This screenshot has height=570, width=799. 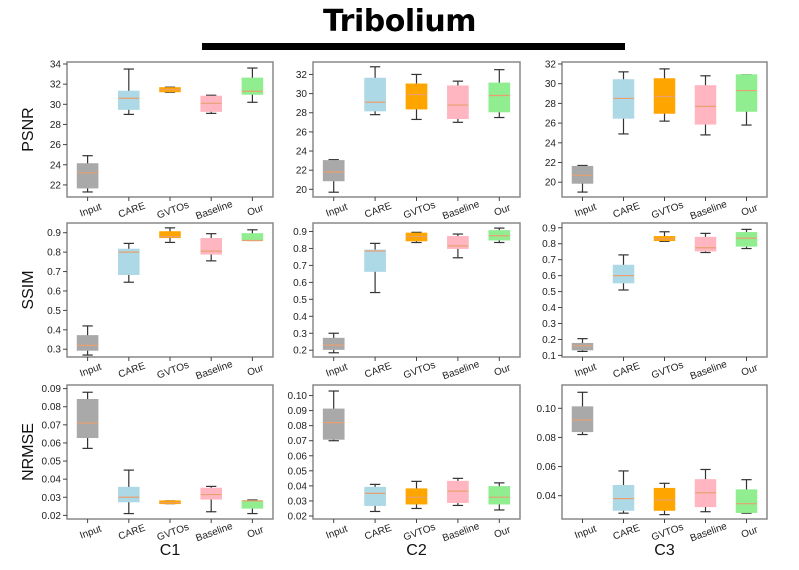 What do you see at coordinates (585, 533) in the screenshot?
I see `x-tick-label-nrmse-c3: Input` at bounding box center [585, 533].